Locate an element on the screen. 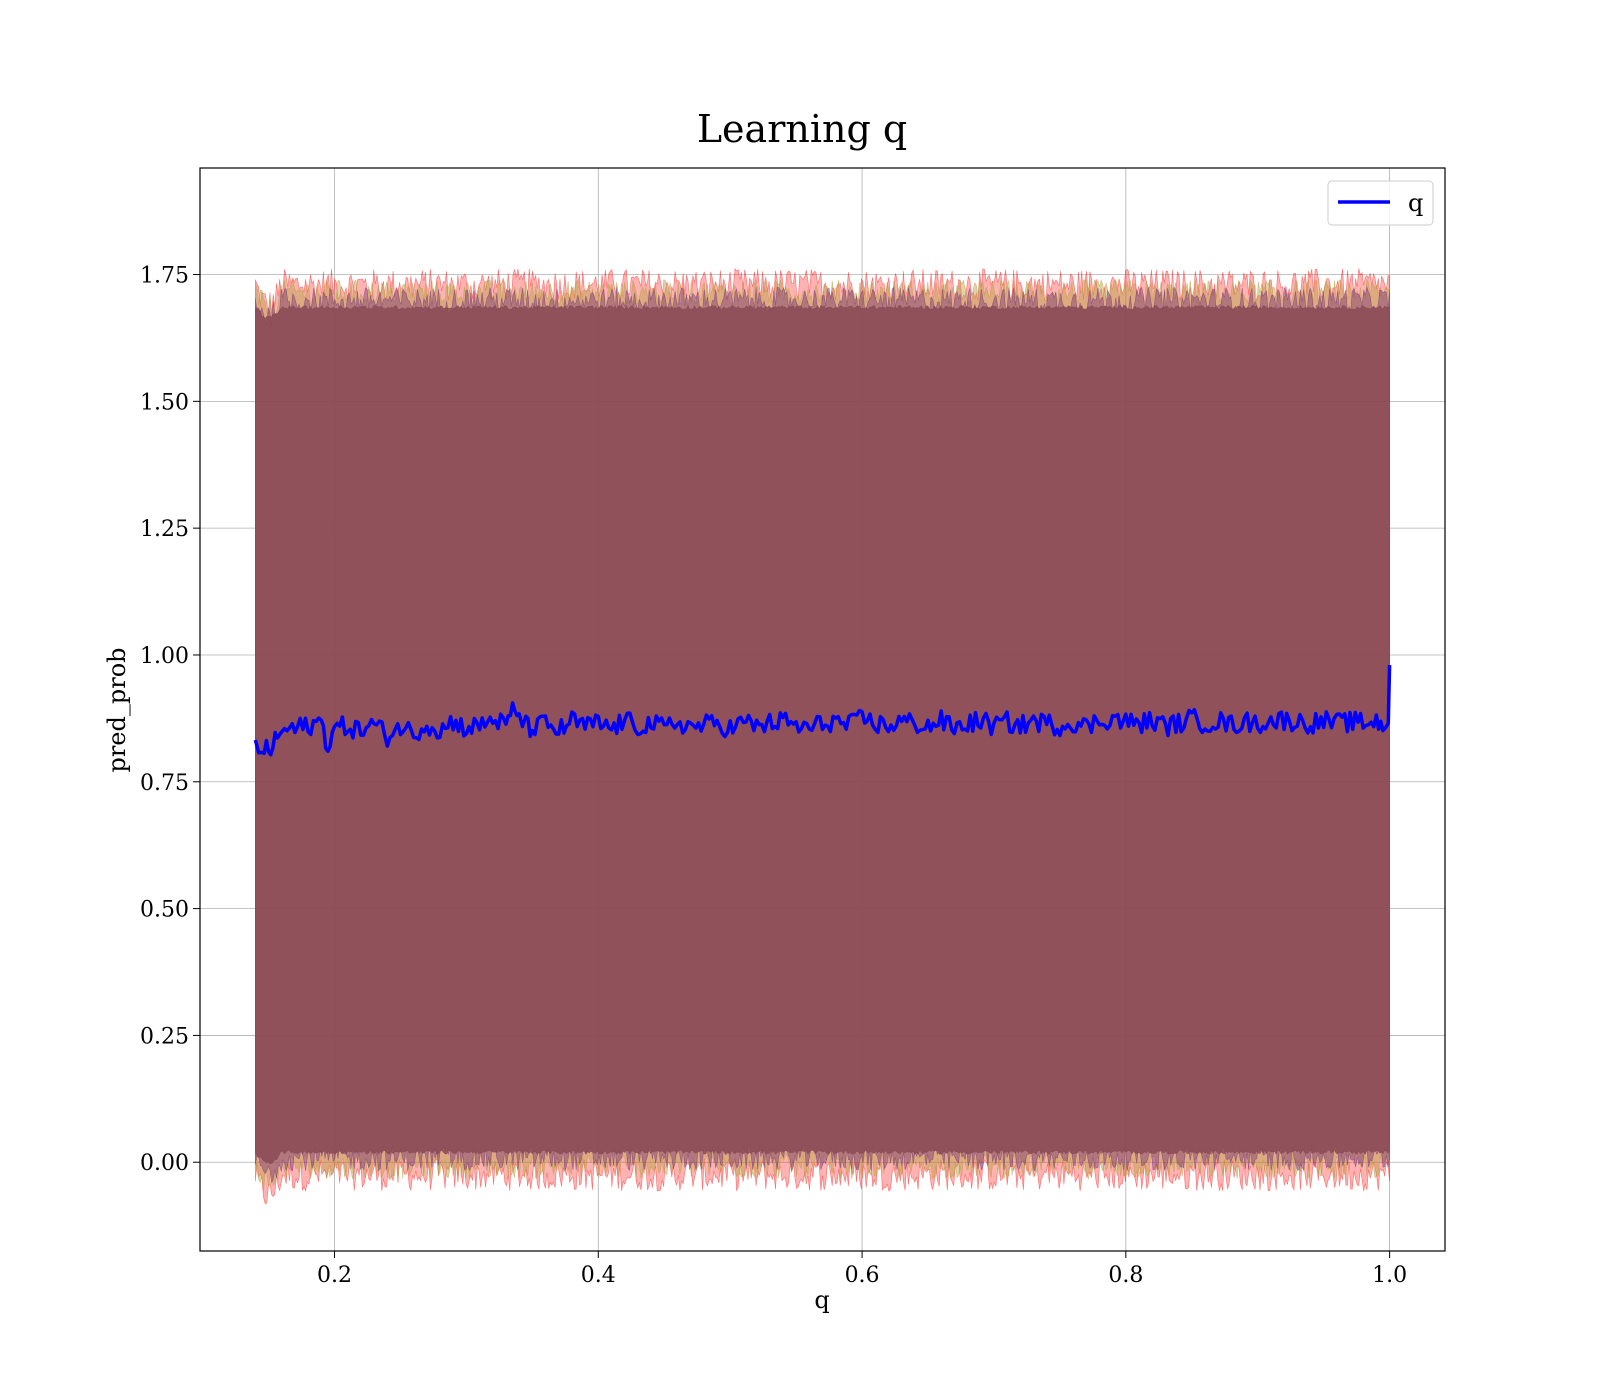  legend: q is located at coordinates (1380, 203).